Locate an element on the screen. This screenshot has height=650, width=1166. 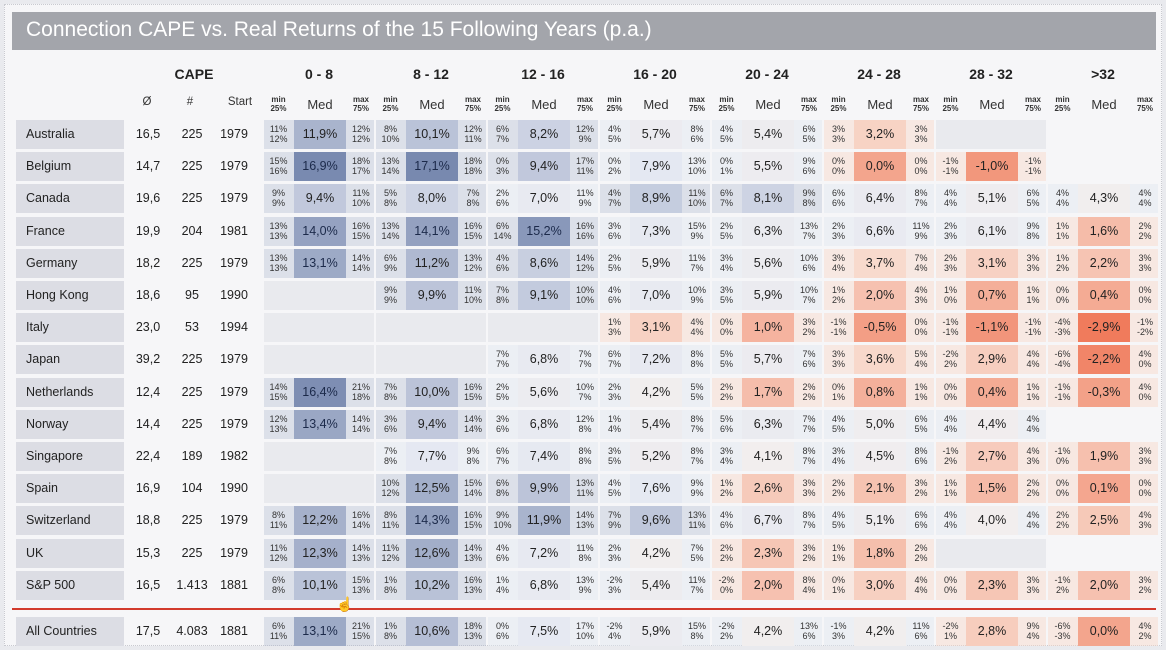
min-q25-values: 1% 2% is located at coordinates (726, 488).